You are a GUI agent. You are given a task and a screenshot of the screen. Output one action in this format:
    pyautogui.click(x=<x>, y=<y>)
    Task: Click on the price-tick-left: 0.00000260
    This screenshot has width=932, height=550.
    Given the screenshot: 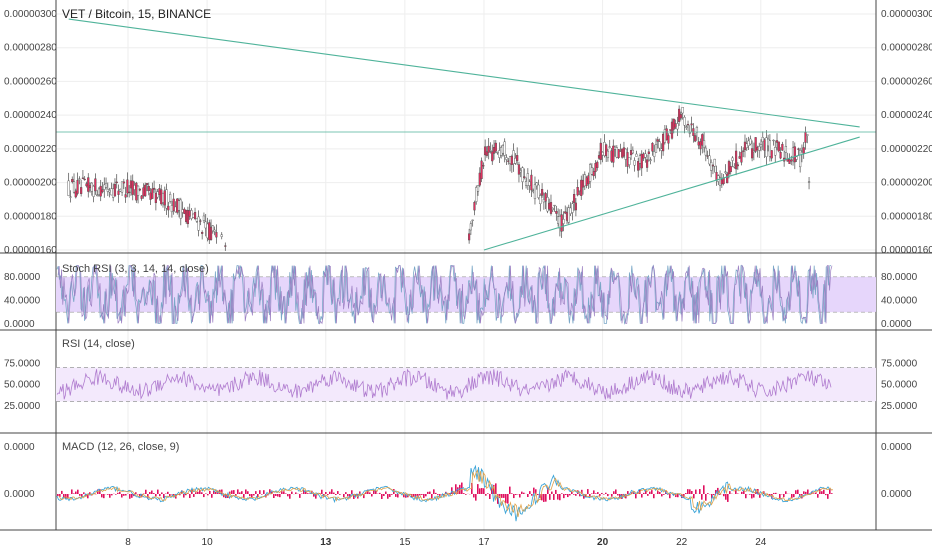 What is the action you would take?
    pyautogui.click(x=30, y=81)
    